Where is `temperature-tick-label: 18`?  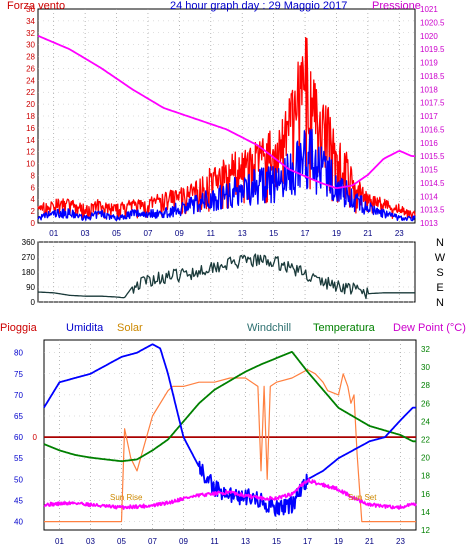 temperature-tick-label: 18 is located at coordinates (425, 476).